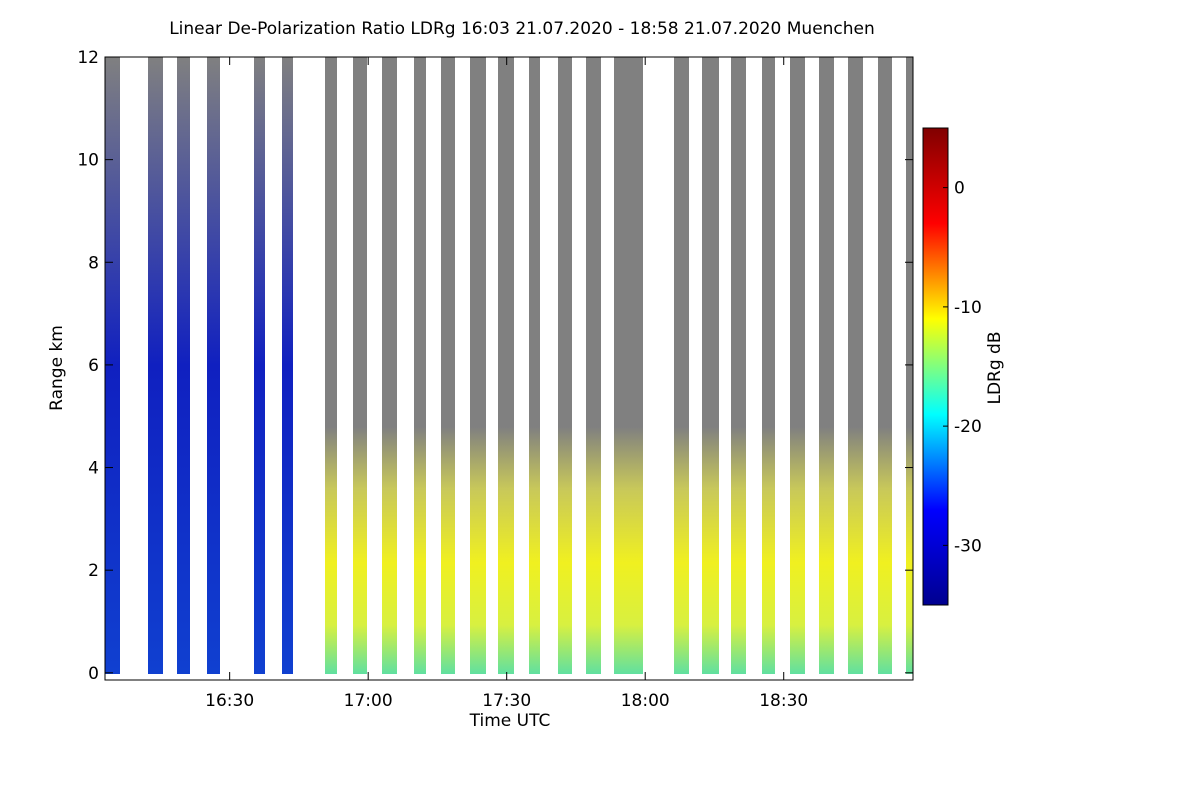 Image resolution: width=1200 pixels, height=804 pixels. Describe the element at coordinates (93, 674) in the screenshot. I see `y-tick-label: 0` at that location.